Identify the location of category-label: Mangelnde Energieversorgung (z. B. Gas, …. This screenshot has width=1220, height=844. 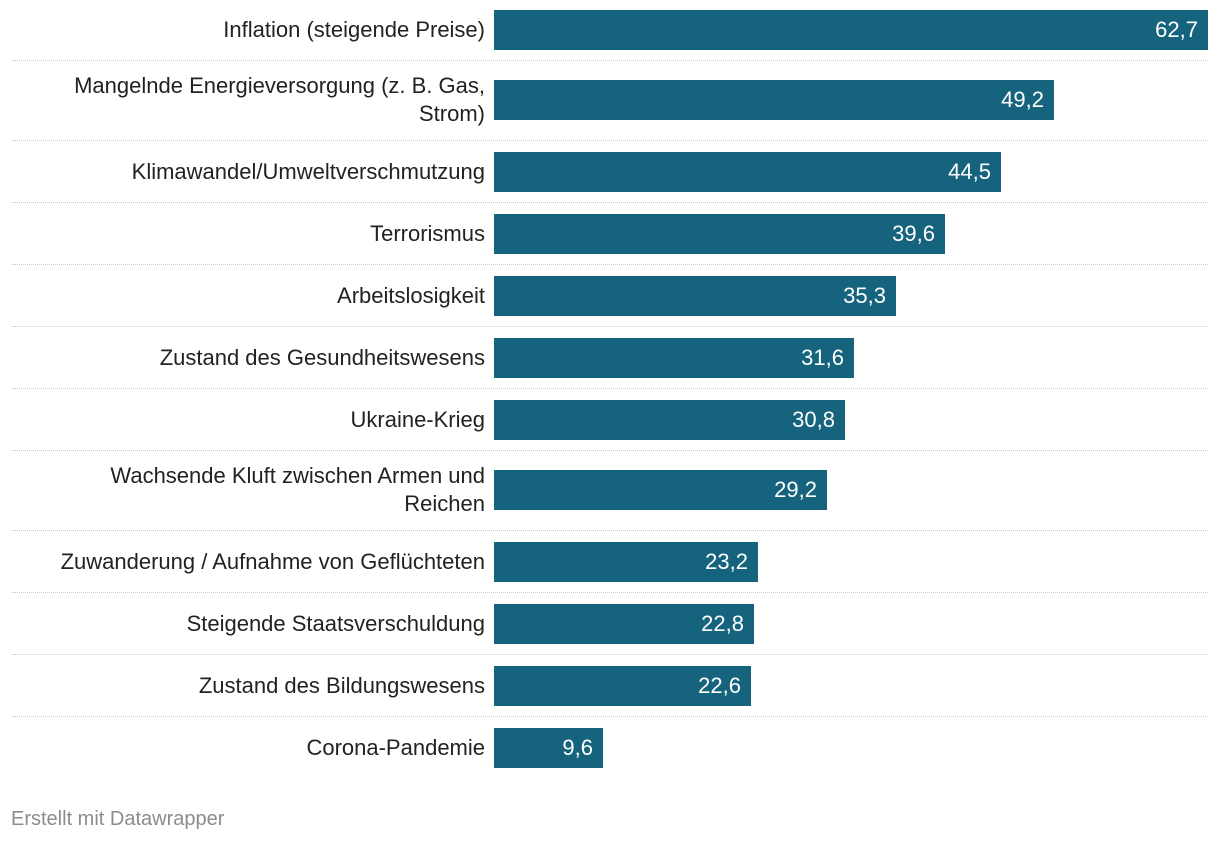
(279, 99).